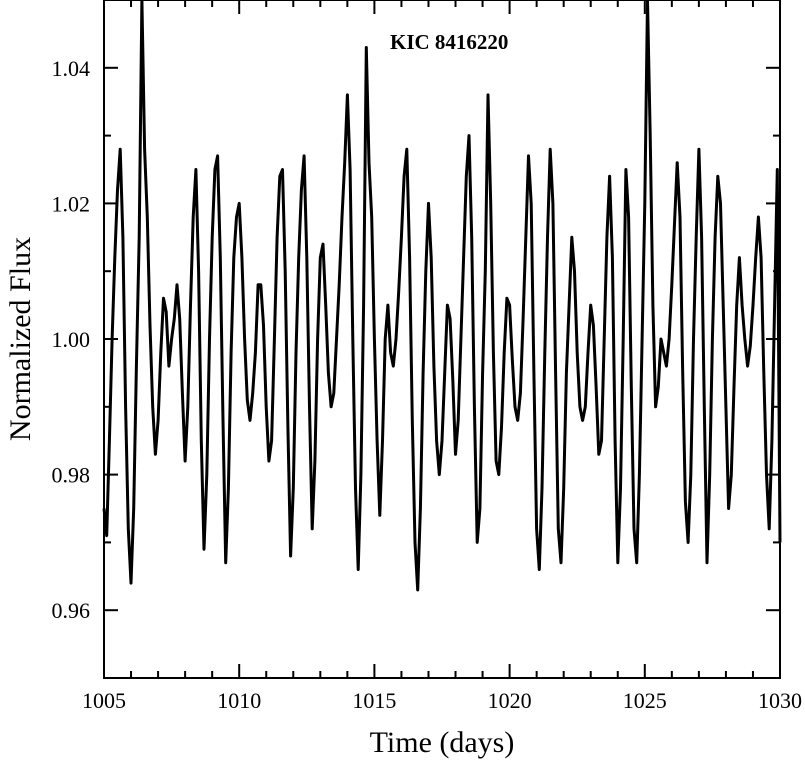 The image size is (805, 762). What do you see at coordinates (71, 475) in the screenshot?
I see `y-tick-label: 0.98` at bounding box center [71, 475].